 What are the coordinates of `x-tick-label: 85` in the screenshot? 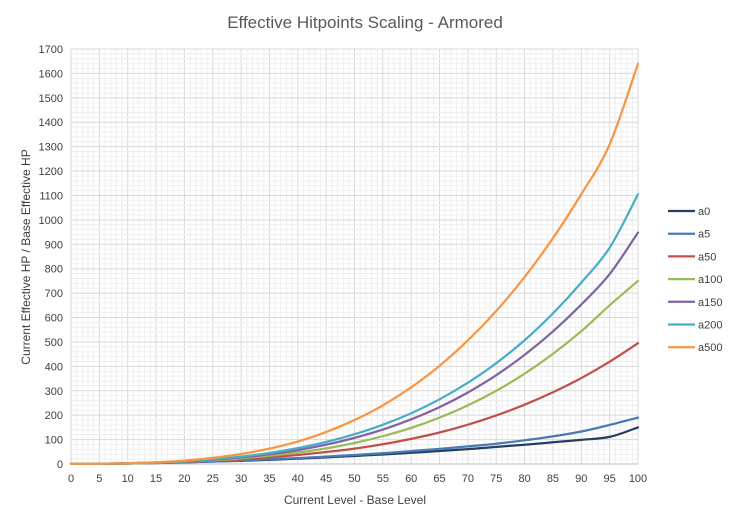 It's located at (553, 479).